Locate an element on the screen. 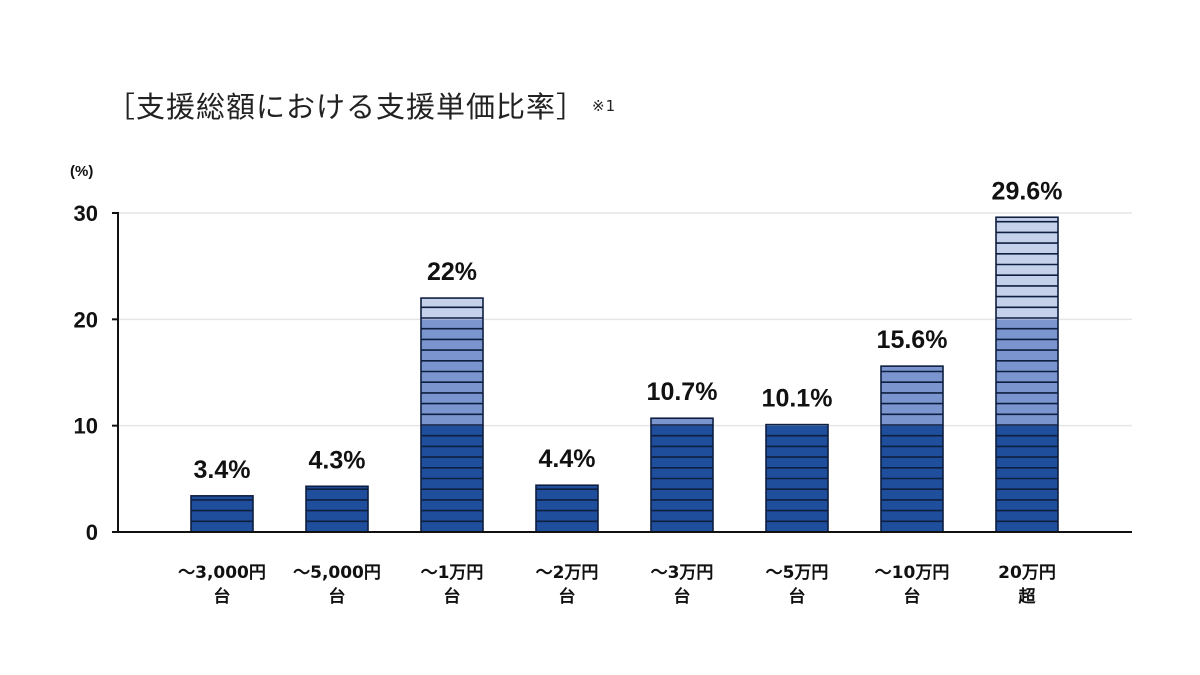 The image size is (1200, 675). x-category-label: ～3,000円 is located at coordinates (222, 573).